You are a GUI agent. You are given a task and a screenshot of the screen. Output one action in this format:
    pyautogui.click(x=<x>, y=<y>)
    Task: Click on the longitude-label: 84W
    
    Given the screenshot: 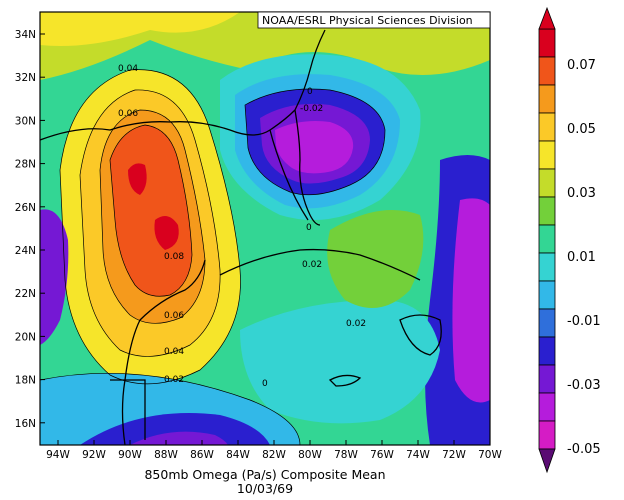 What is the action you would take?
    pyautogui.click(x=238, y=455)
    